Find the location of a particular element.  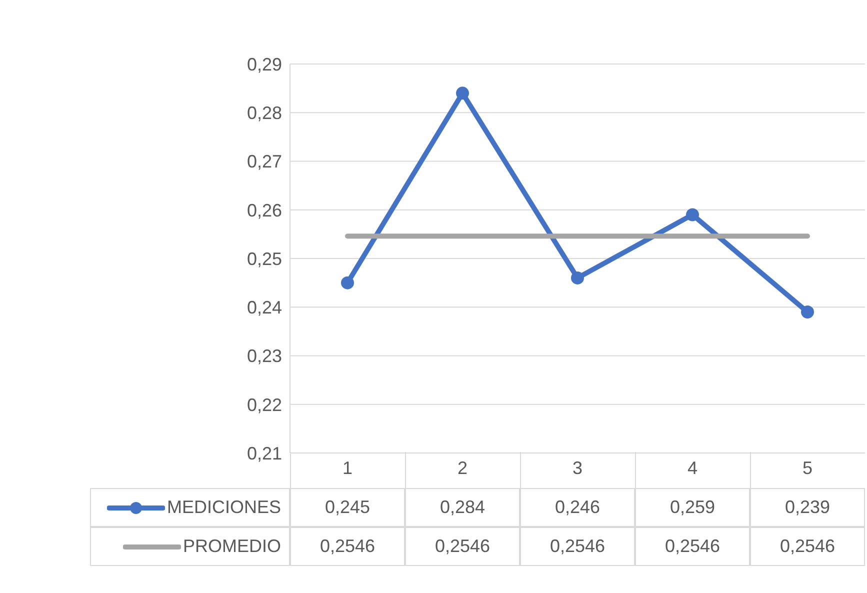

data-label: 0,245 is located at coordinates (347, 507).